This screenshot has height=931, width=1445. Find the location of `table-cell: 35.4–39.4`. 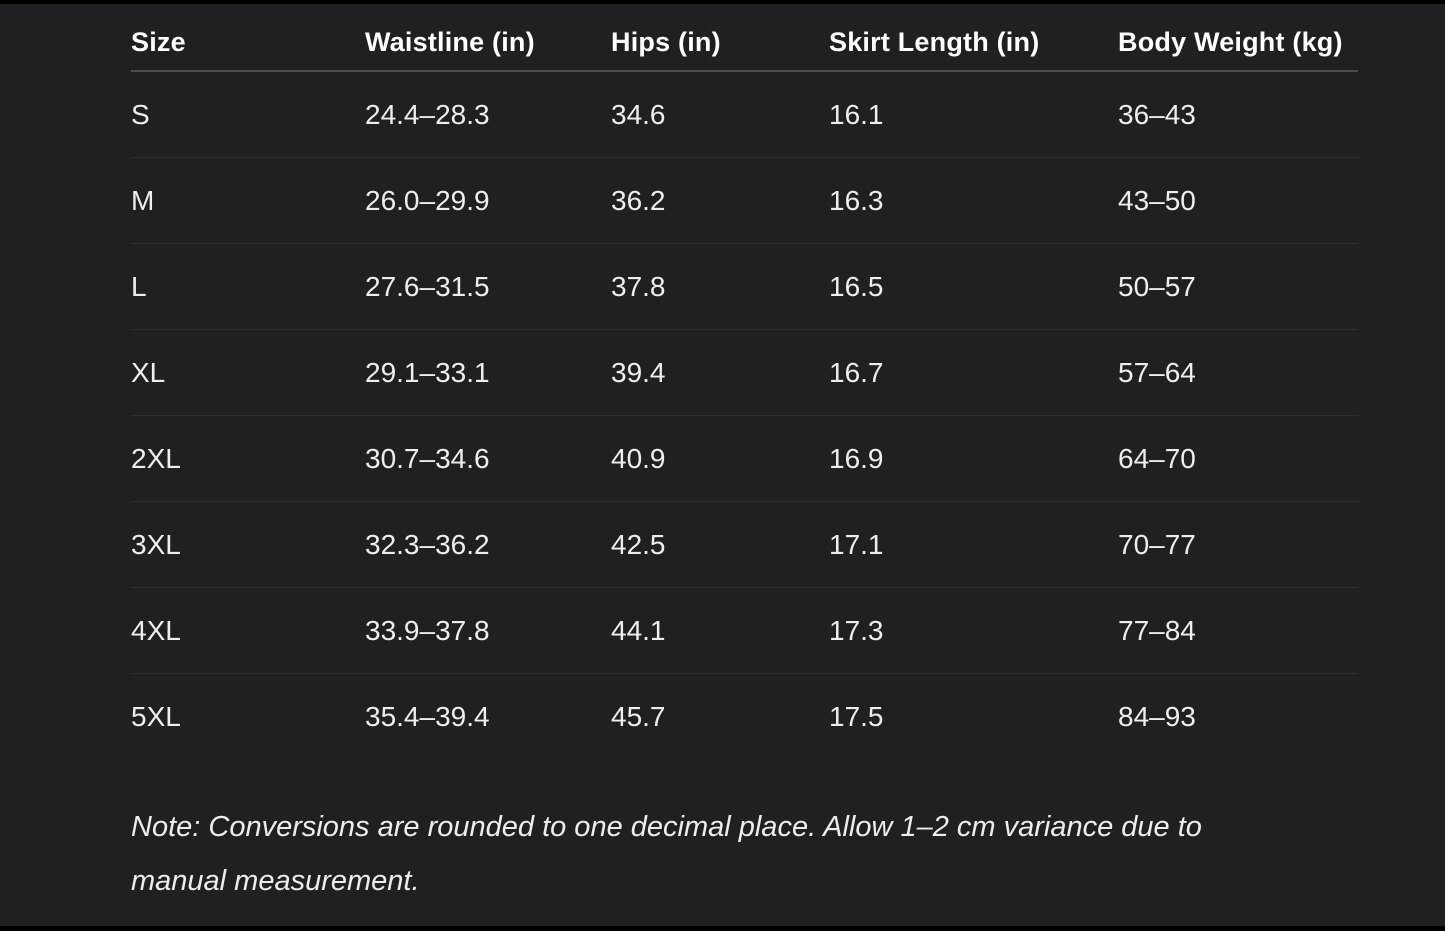

table-cell: 35.4–39.4 is located at coordinates (427, 716).